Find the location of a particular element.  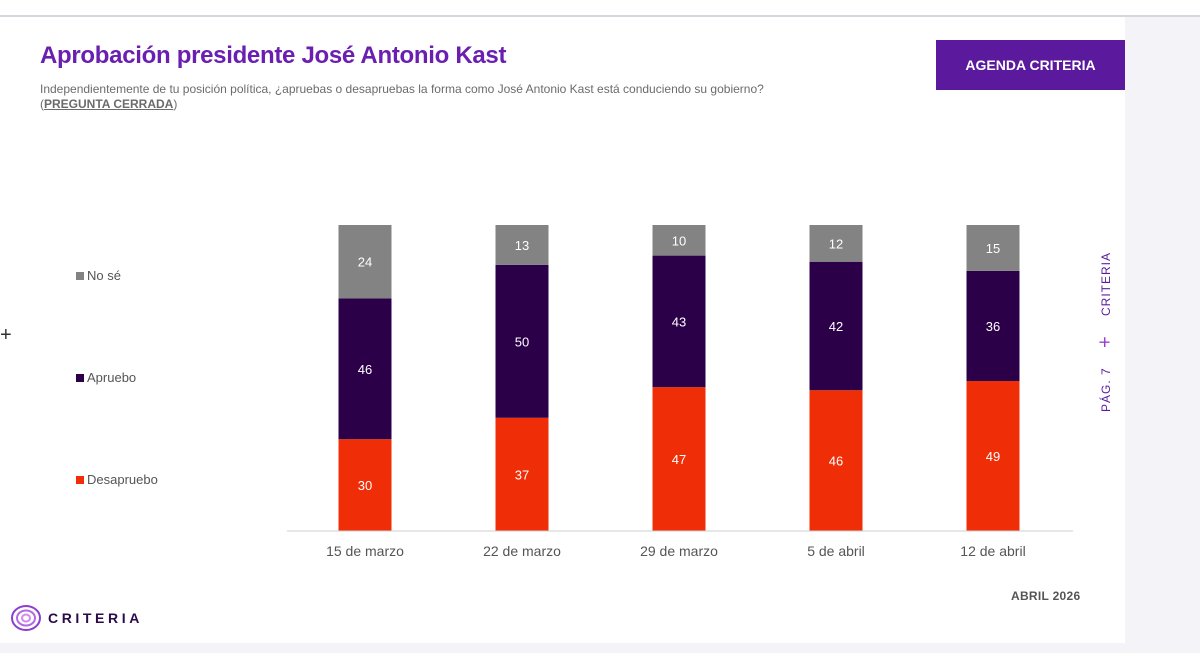

plus-icon: + is located at coordinates (6, 335).